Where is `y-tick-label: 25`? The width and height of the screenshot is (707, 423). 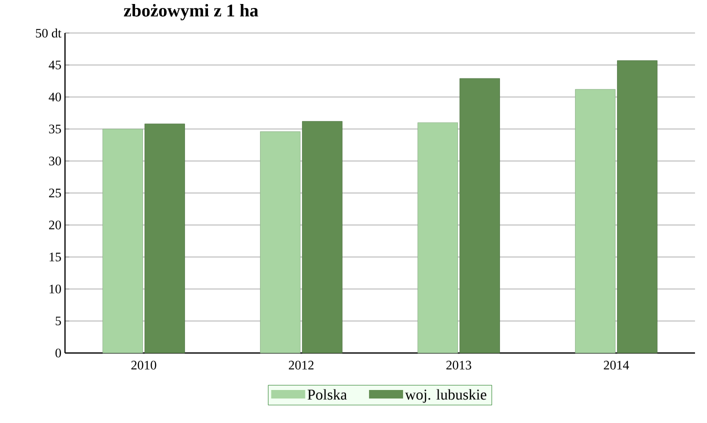 y-tick-label: 25 is located at coordinates (55, 193).